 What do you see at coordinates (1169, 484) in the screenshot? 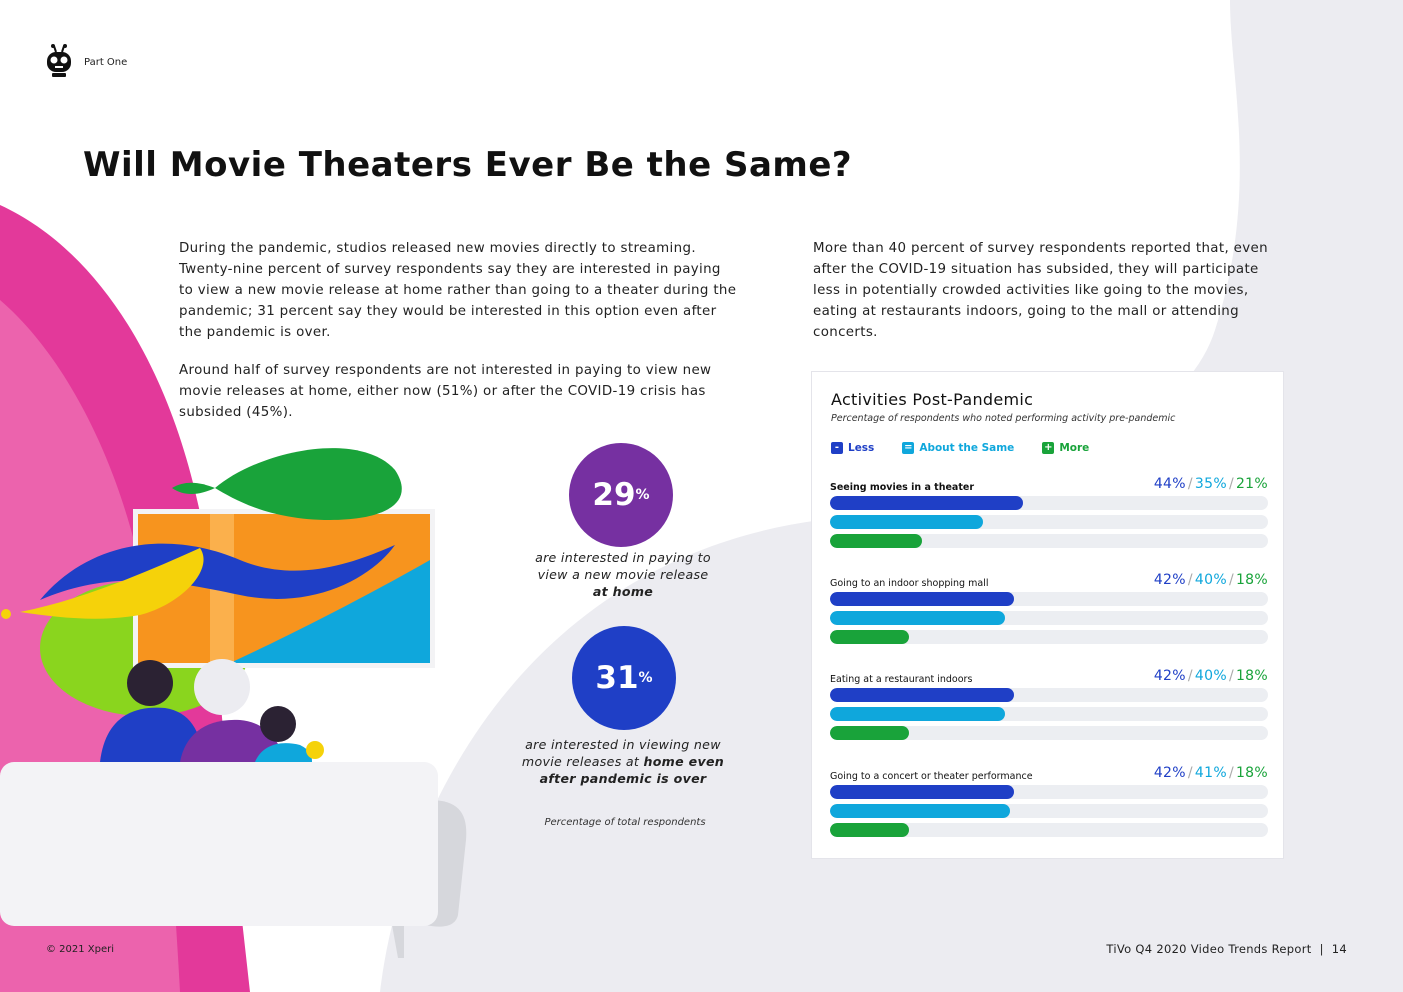
I see `value-label-less: 44%` at bounding box center [1169, 484].